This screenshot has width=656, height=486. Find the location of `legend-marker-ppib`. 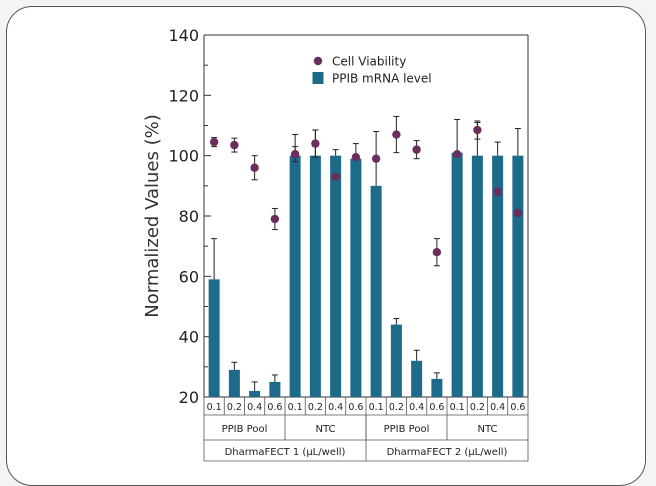

legend-marker-ppib is located at coordinates (318, 78).